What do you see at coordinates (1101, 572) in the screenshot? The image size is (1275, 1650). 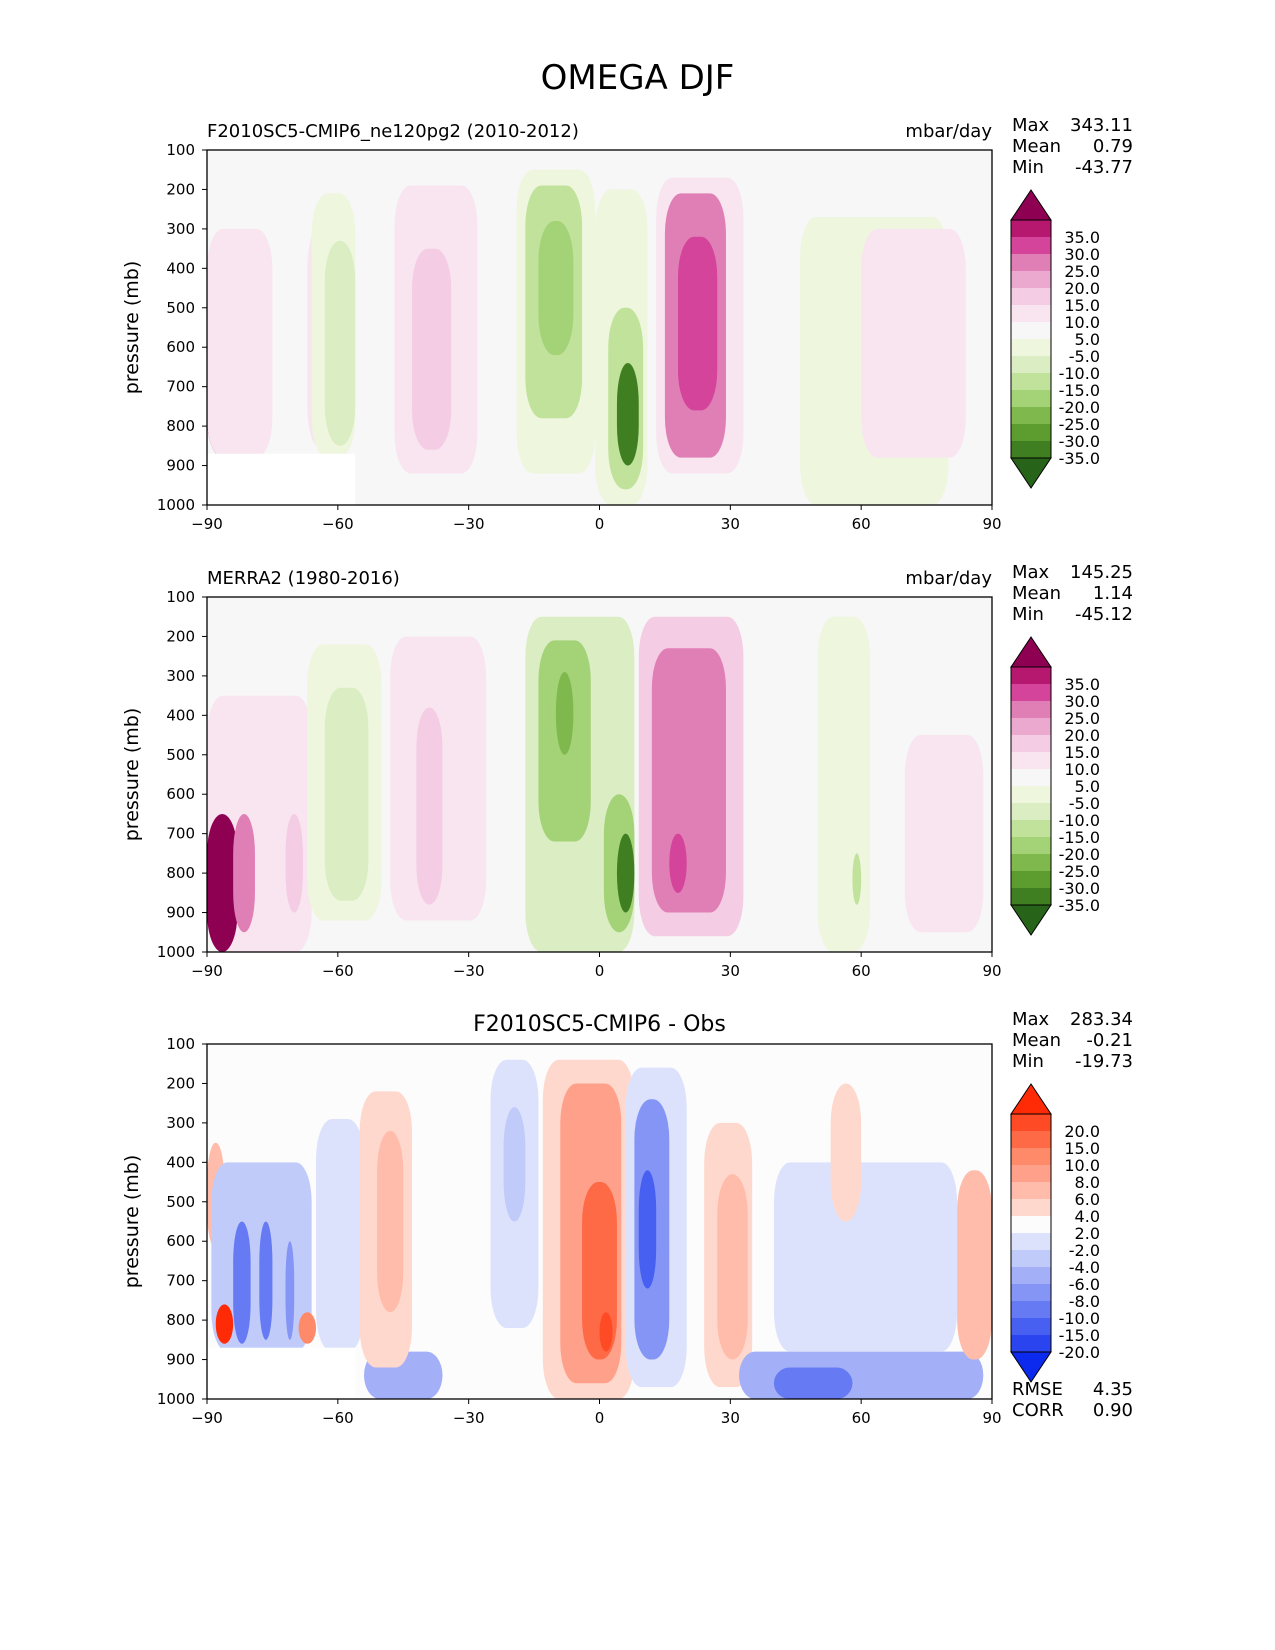 I see `stat-value: 145.25` at bounding box center [1101, 572].